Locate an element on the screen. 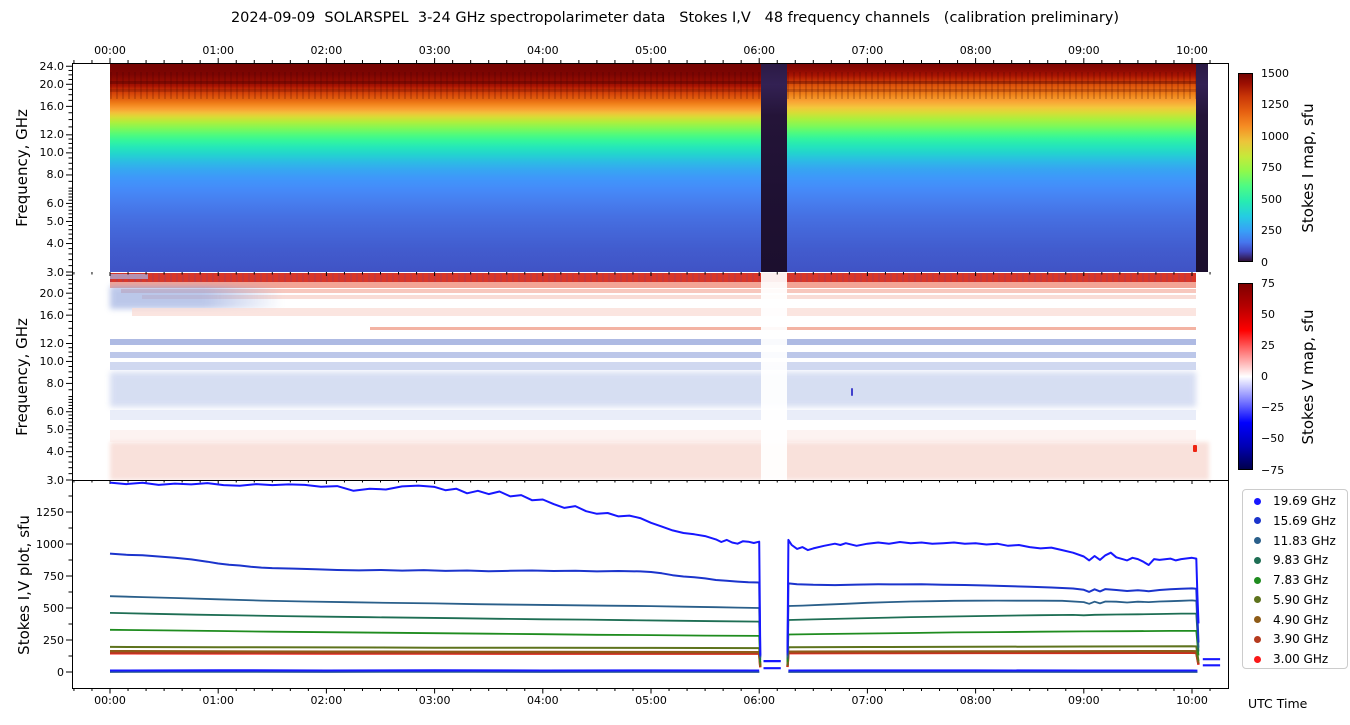 The image size is (1350, 725). legend-marker-19.69 is located at coordinates (1257, 501).